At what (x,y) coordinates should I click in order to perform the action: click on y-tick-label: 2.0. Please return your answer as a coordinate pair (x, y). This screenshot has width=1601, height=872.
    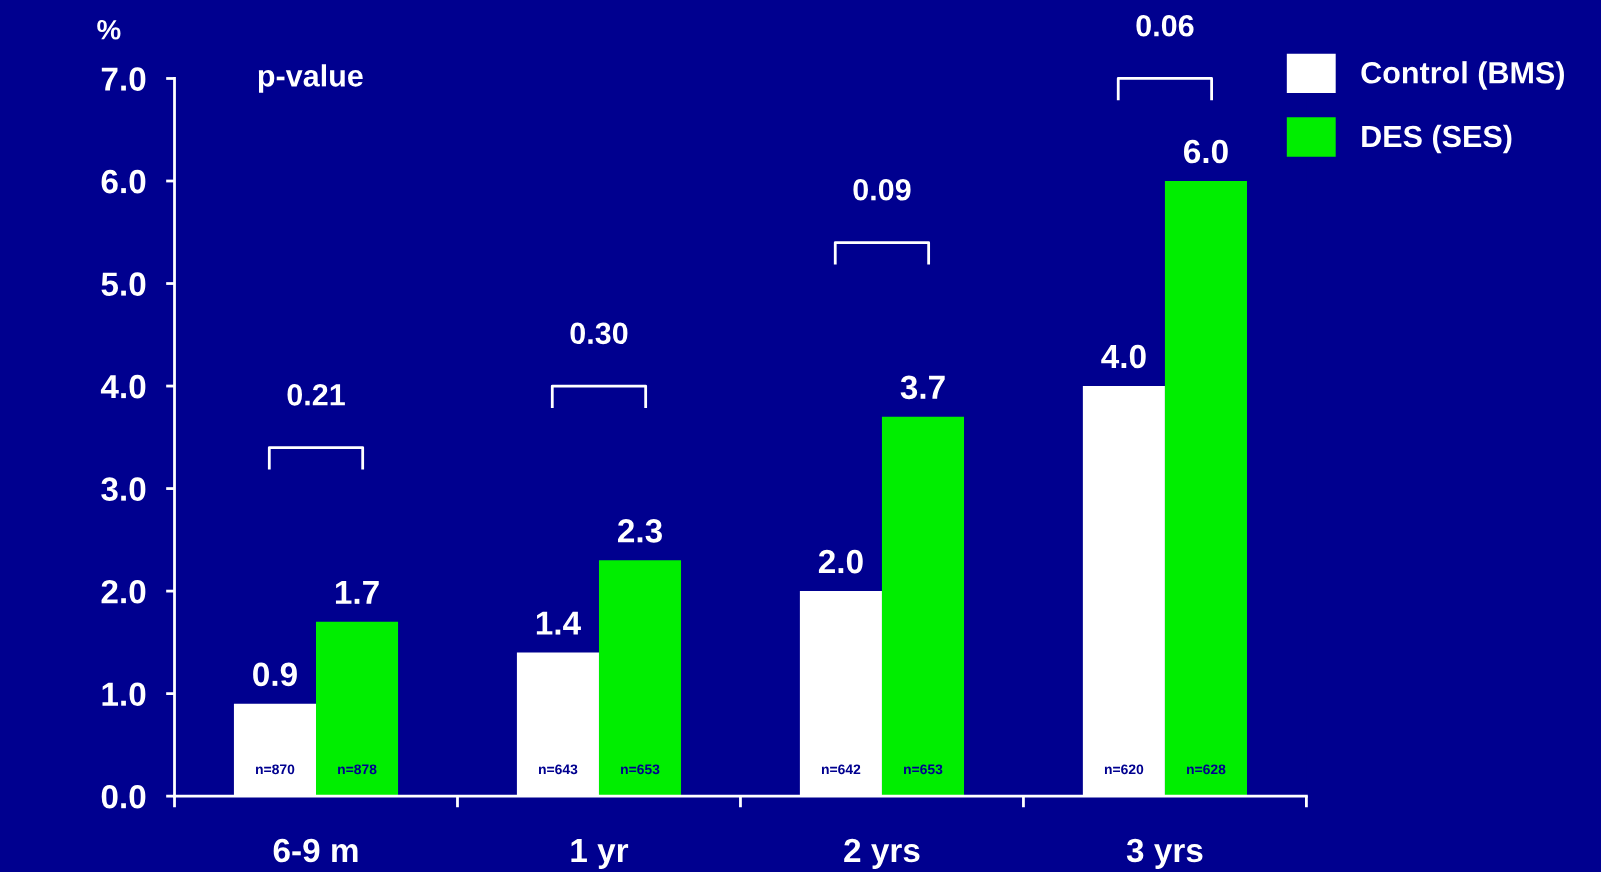
    Looking at the image, I should click on (123, 591).